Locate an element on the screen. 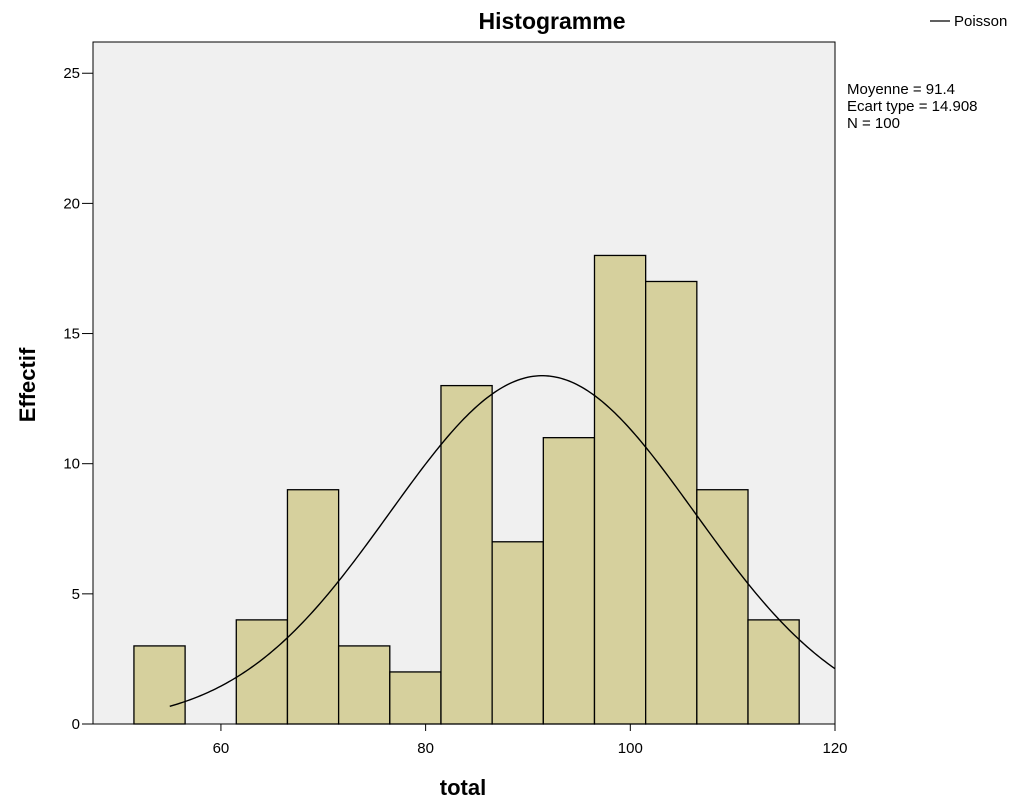 Image resolution: width=1027 pixels, height=805 pixels. y-tick-label: 25 is located at coordinates (71, 73).